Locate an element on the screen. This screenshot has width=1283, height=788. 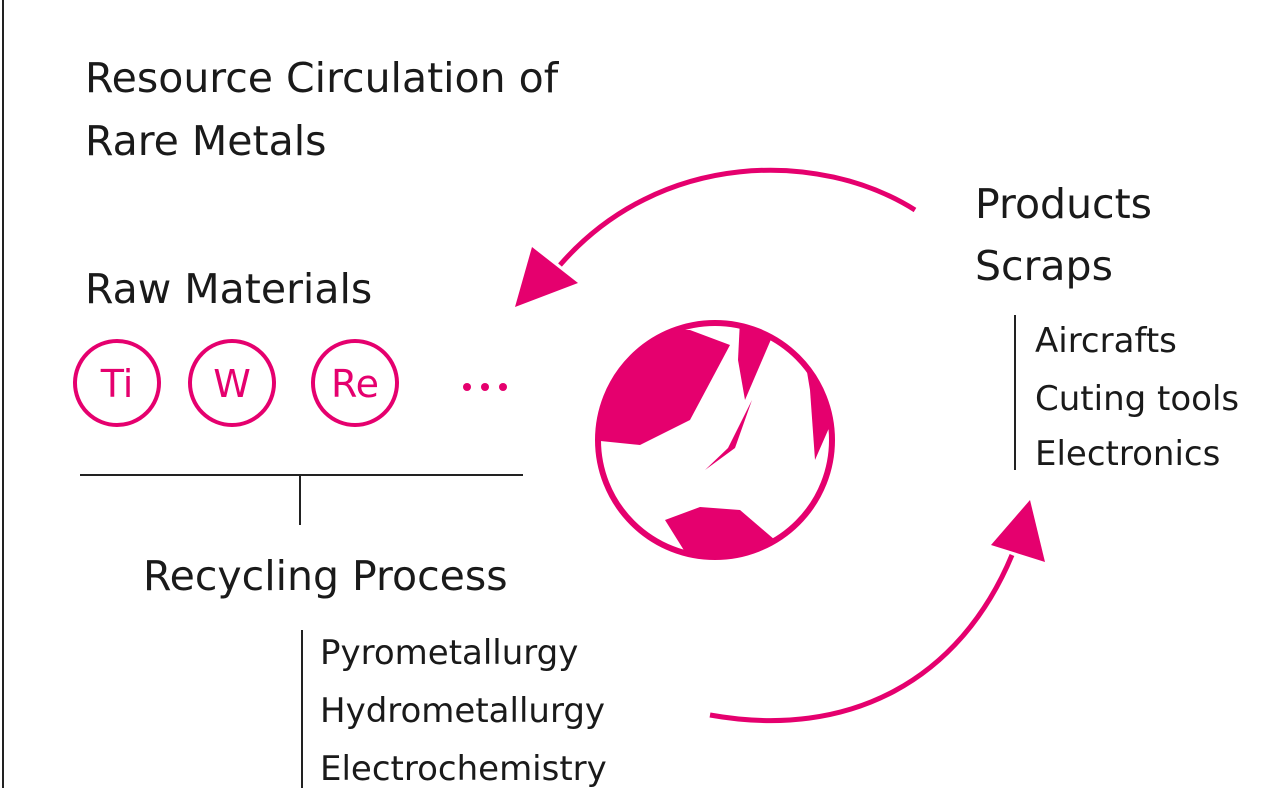
product-item: Electronics is located at coordinates (1127, 454).